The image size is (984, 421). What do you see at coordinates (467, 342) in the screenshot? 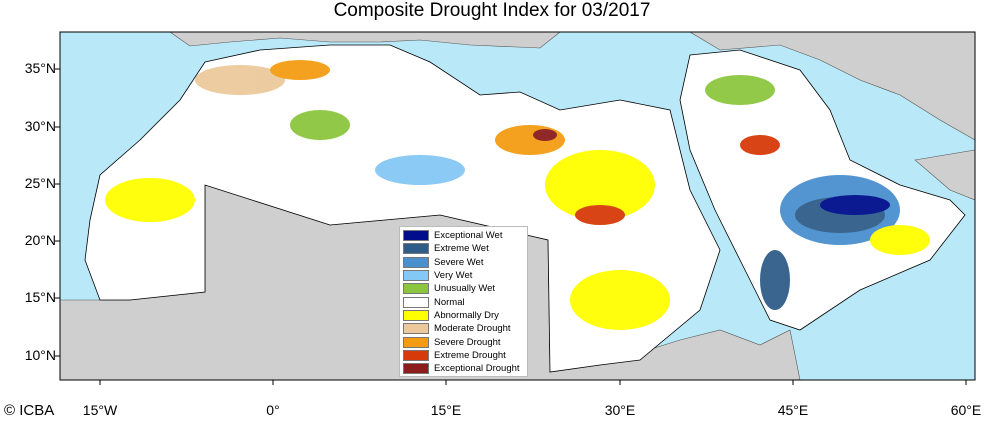
I see `legend-label: Severe Drought` at bounding box center [467, 342].